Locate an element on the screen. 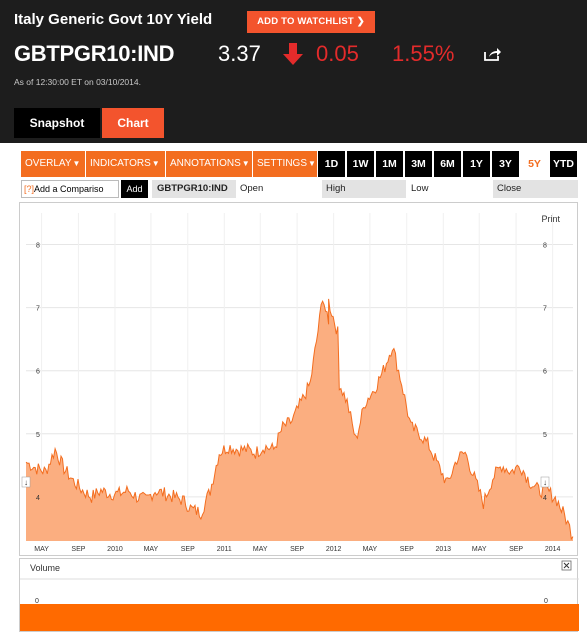  range-5y: 5Y is located at coordinates (534, 164).